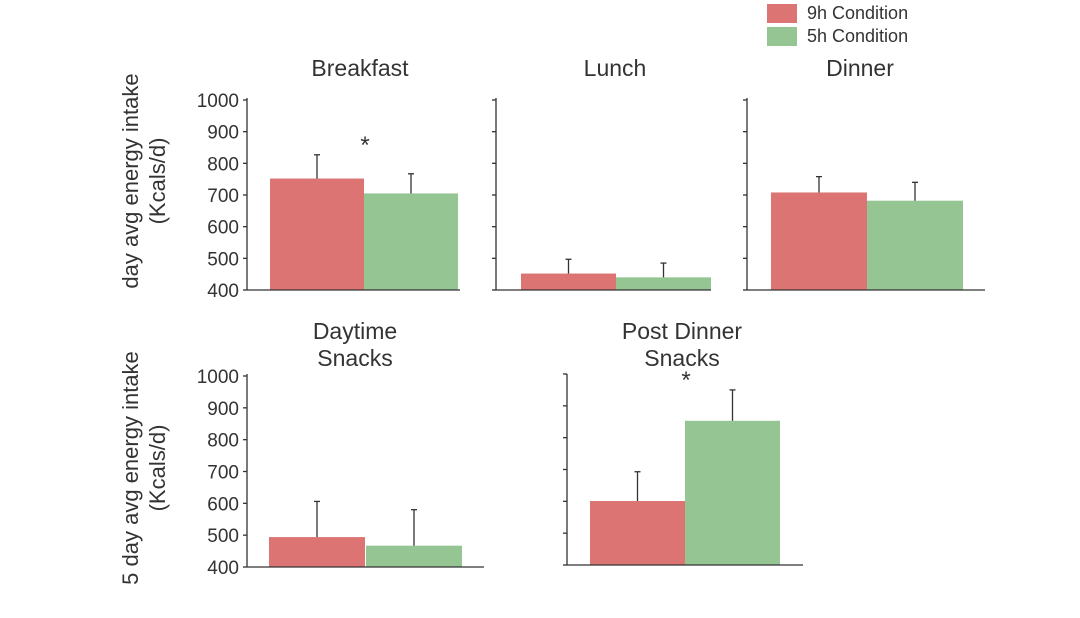 This screenshot has width=1080, height=618. Describe the element at coordinates (915, 245) in the screenshot. I see `bar-dinner-5h` at that location.